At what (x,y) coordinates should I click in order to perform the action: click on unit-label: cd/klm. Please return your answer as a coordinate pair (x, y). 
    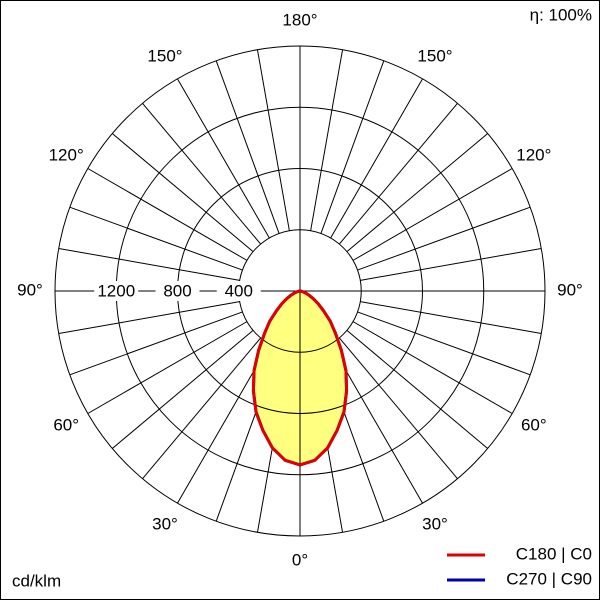
    Looking at the image, I should click on (36, 580).